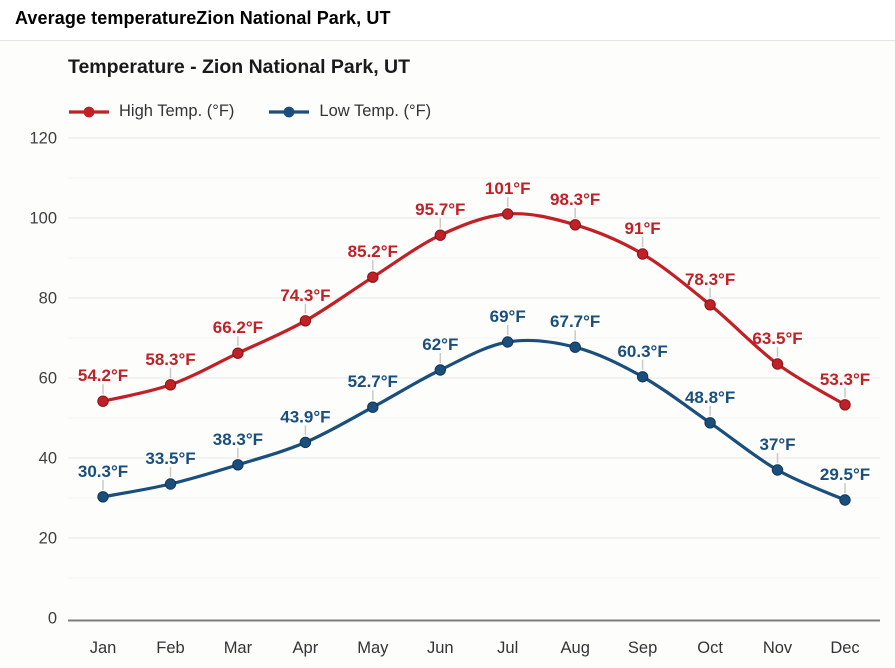 This screenshot has height=668, width=895. I want to click on low-temp-point-label: 38.3°F, so click(238, 439).